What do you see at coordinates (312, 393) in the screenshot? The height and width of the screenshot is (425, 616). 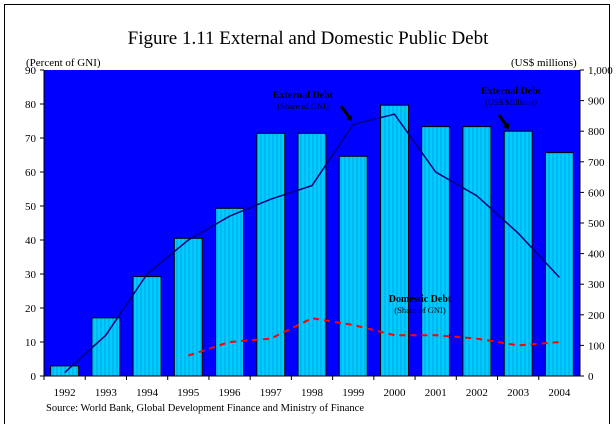 I see `x-tick-label: 1998` at bounding box center [312, 393].